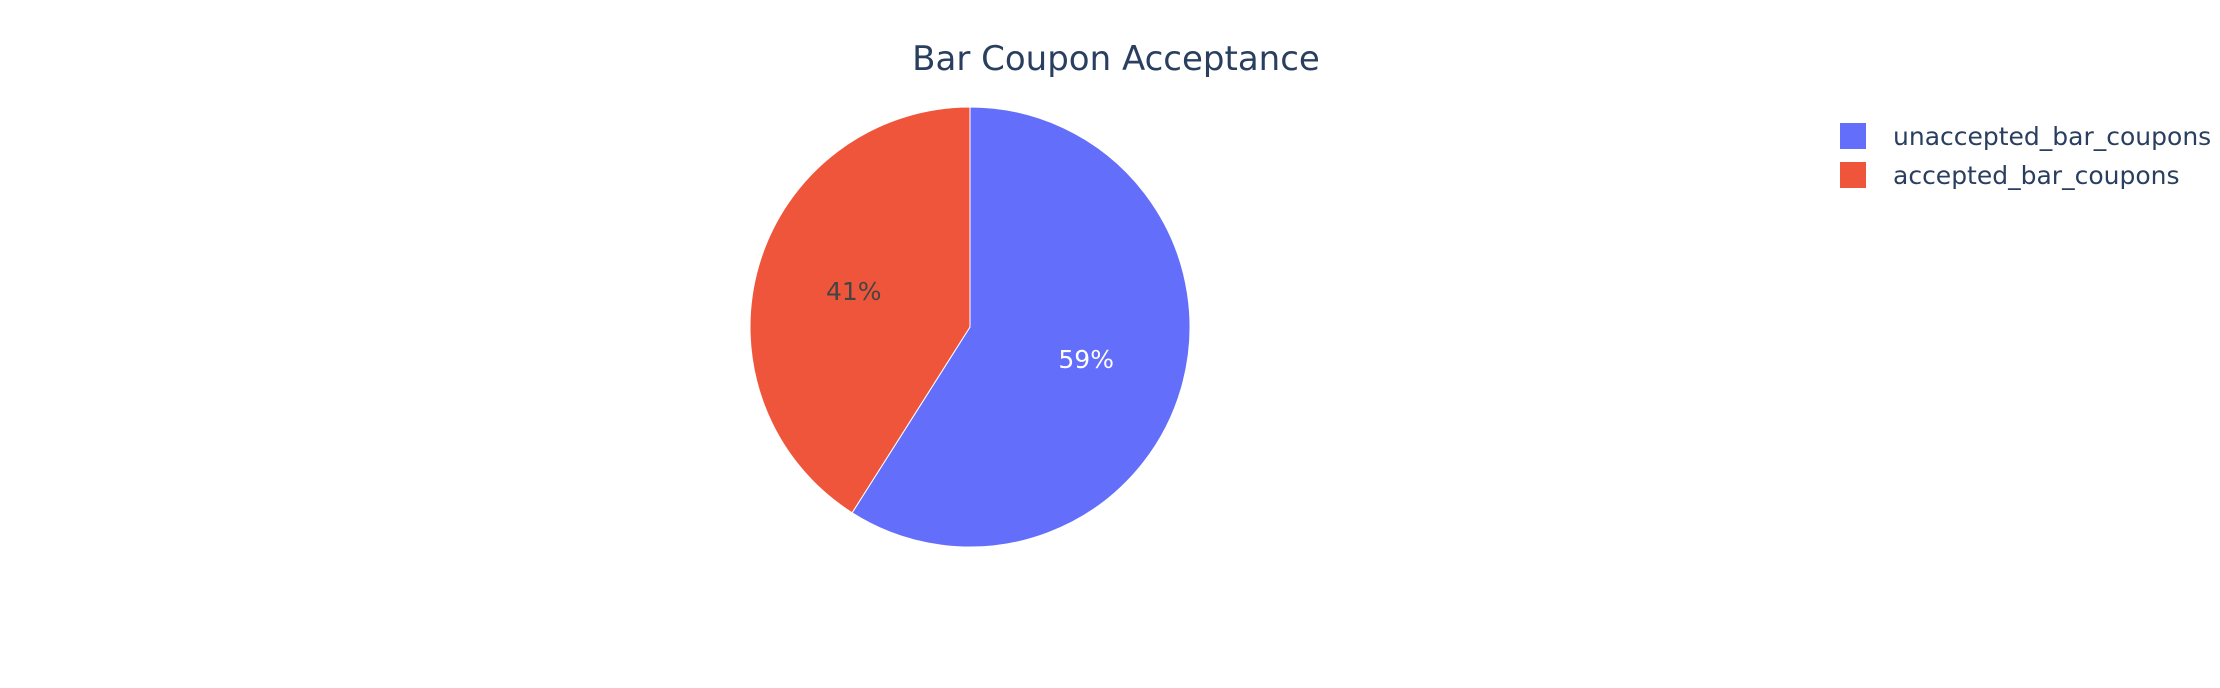 The width and height of the screenshot is (2220, 688). Describe the element at coordinates (1853, 136) in the screenshot. I see `legend-swatch-unaccepted` at that location.